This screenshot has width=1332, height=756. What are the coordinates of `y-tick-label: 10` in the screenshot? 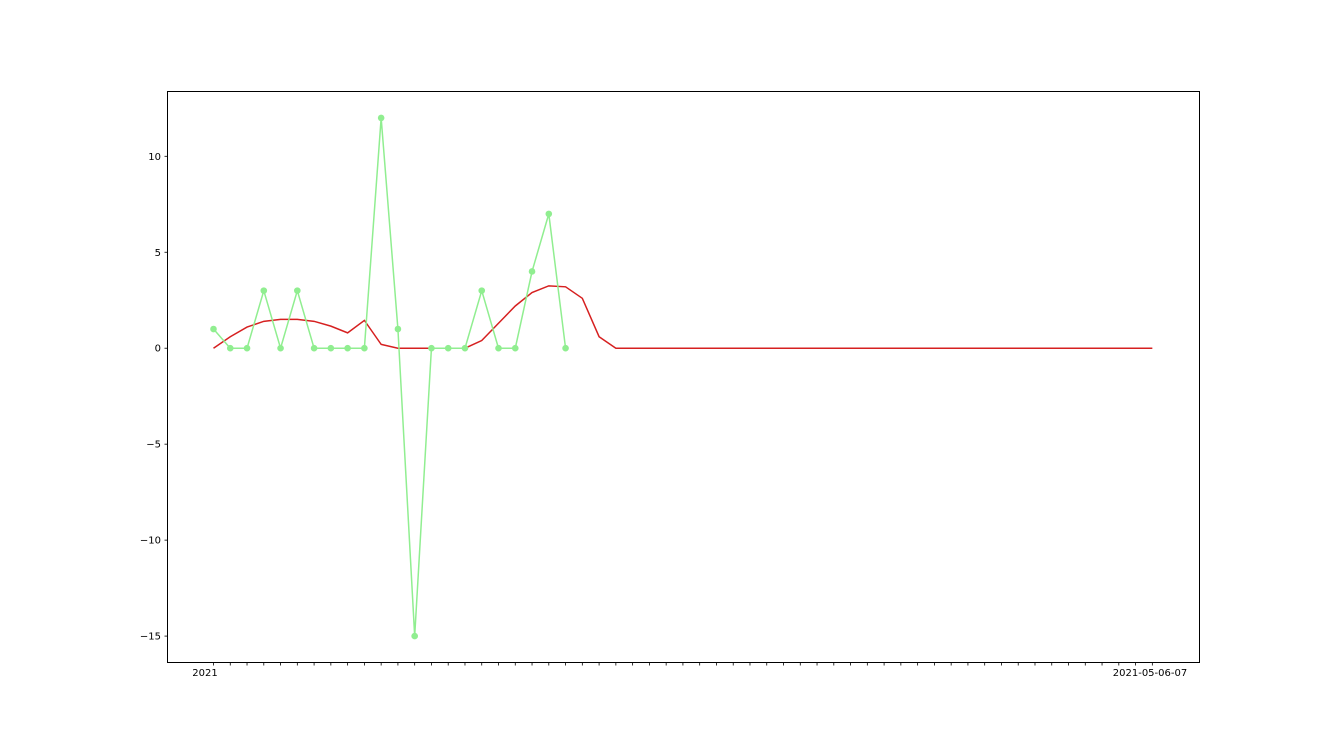 It's located at (154, 157).